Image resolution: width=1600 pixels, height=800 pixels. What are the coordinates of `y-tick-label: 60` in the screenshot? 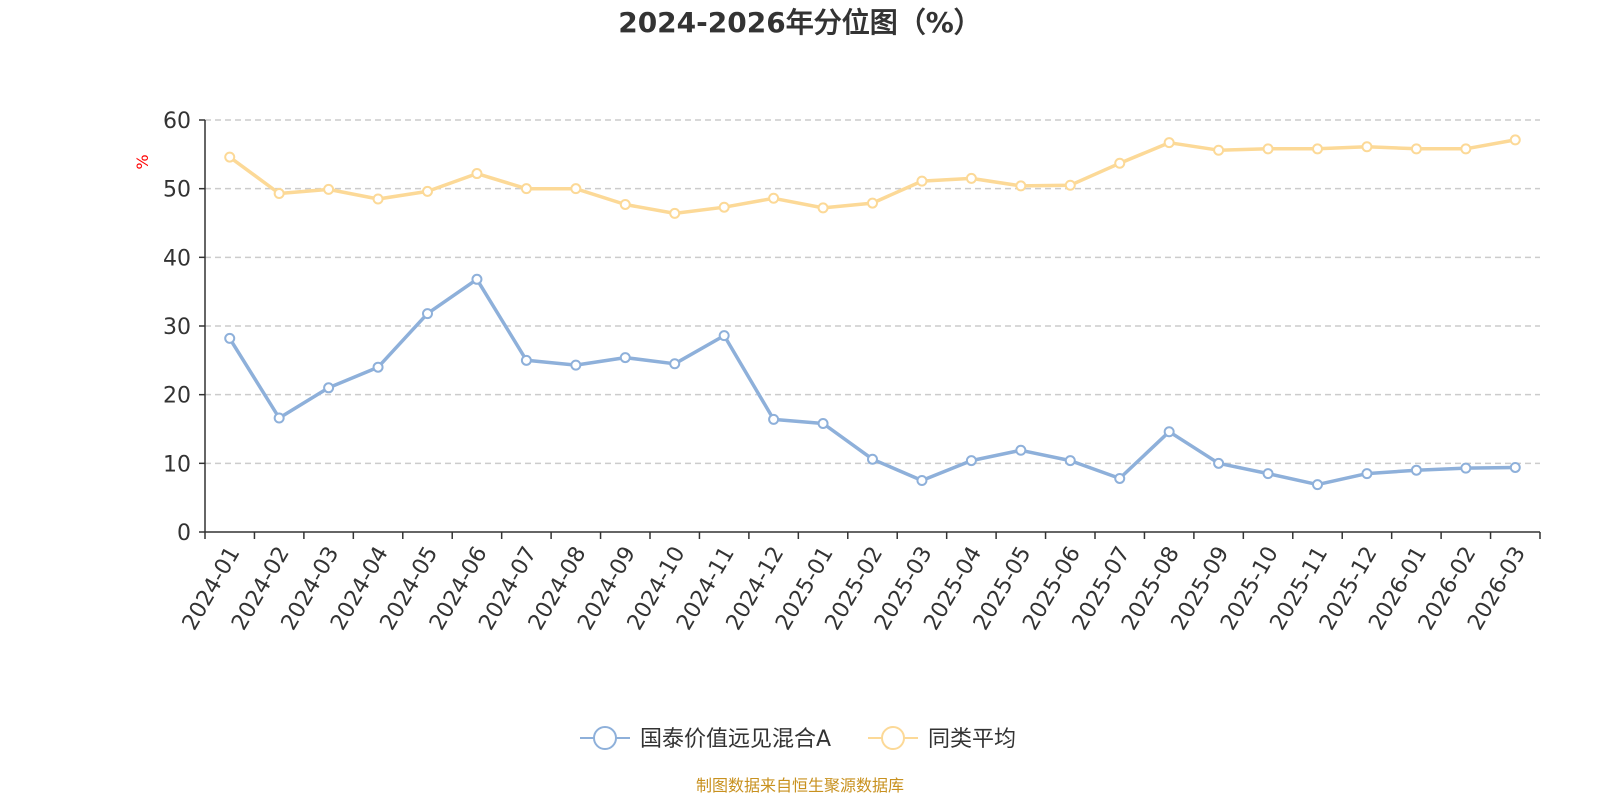 It's located at (177, 121).